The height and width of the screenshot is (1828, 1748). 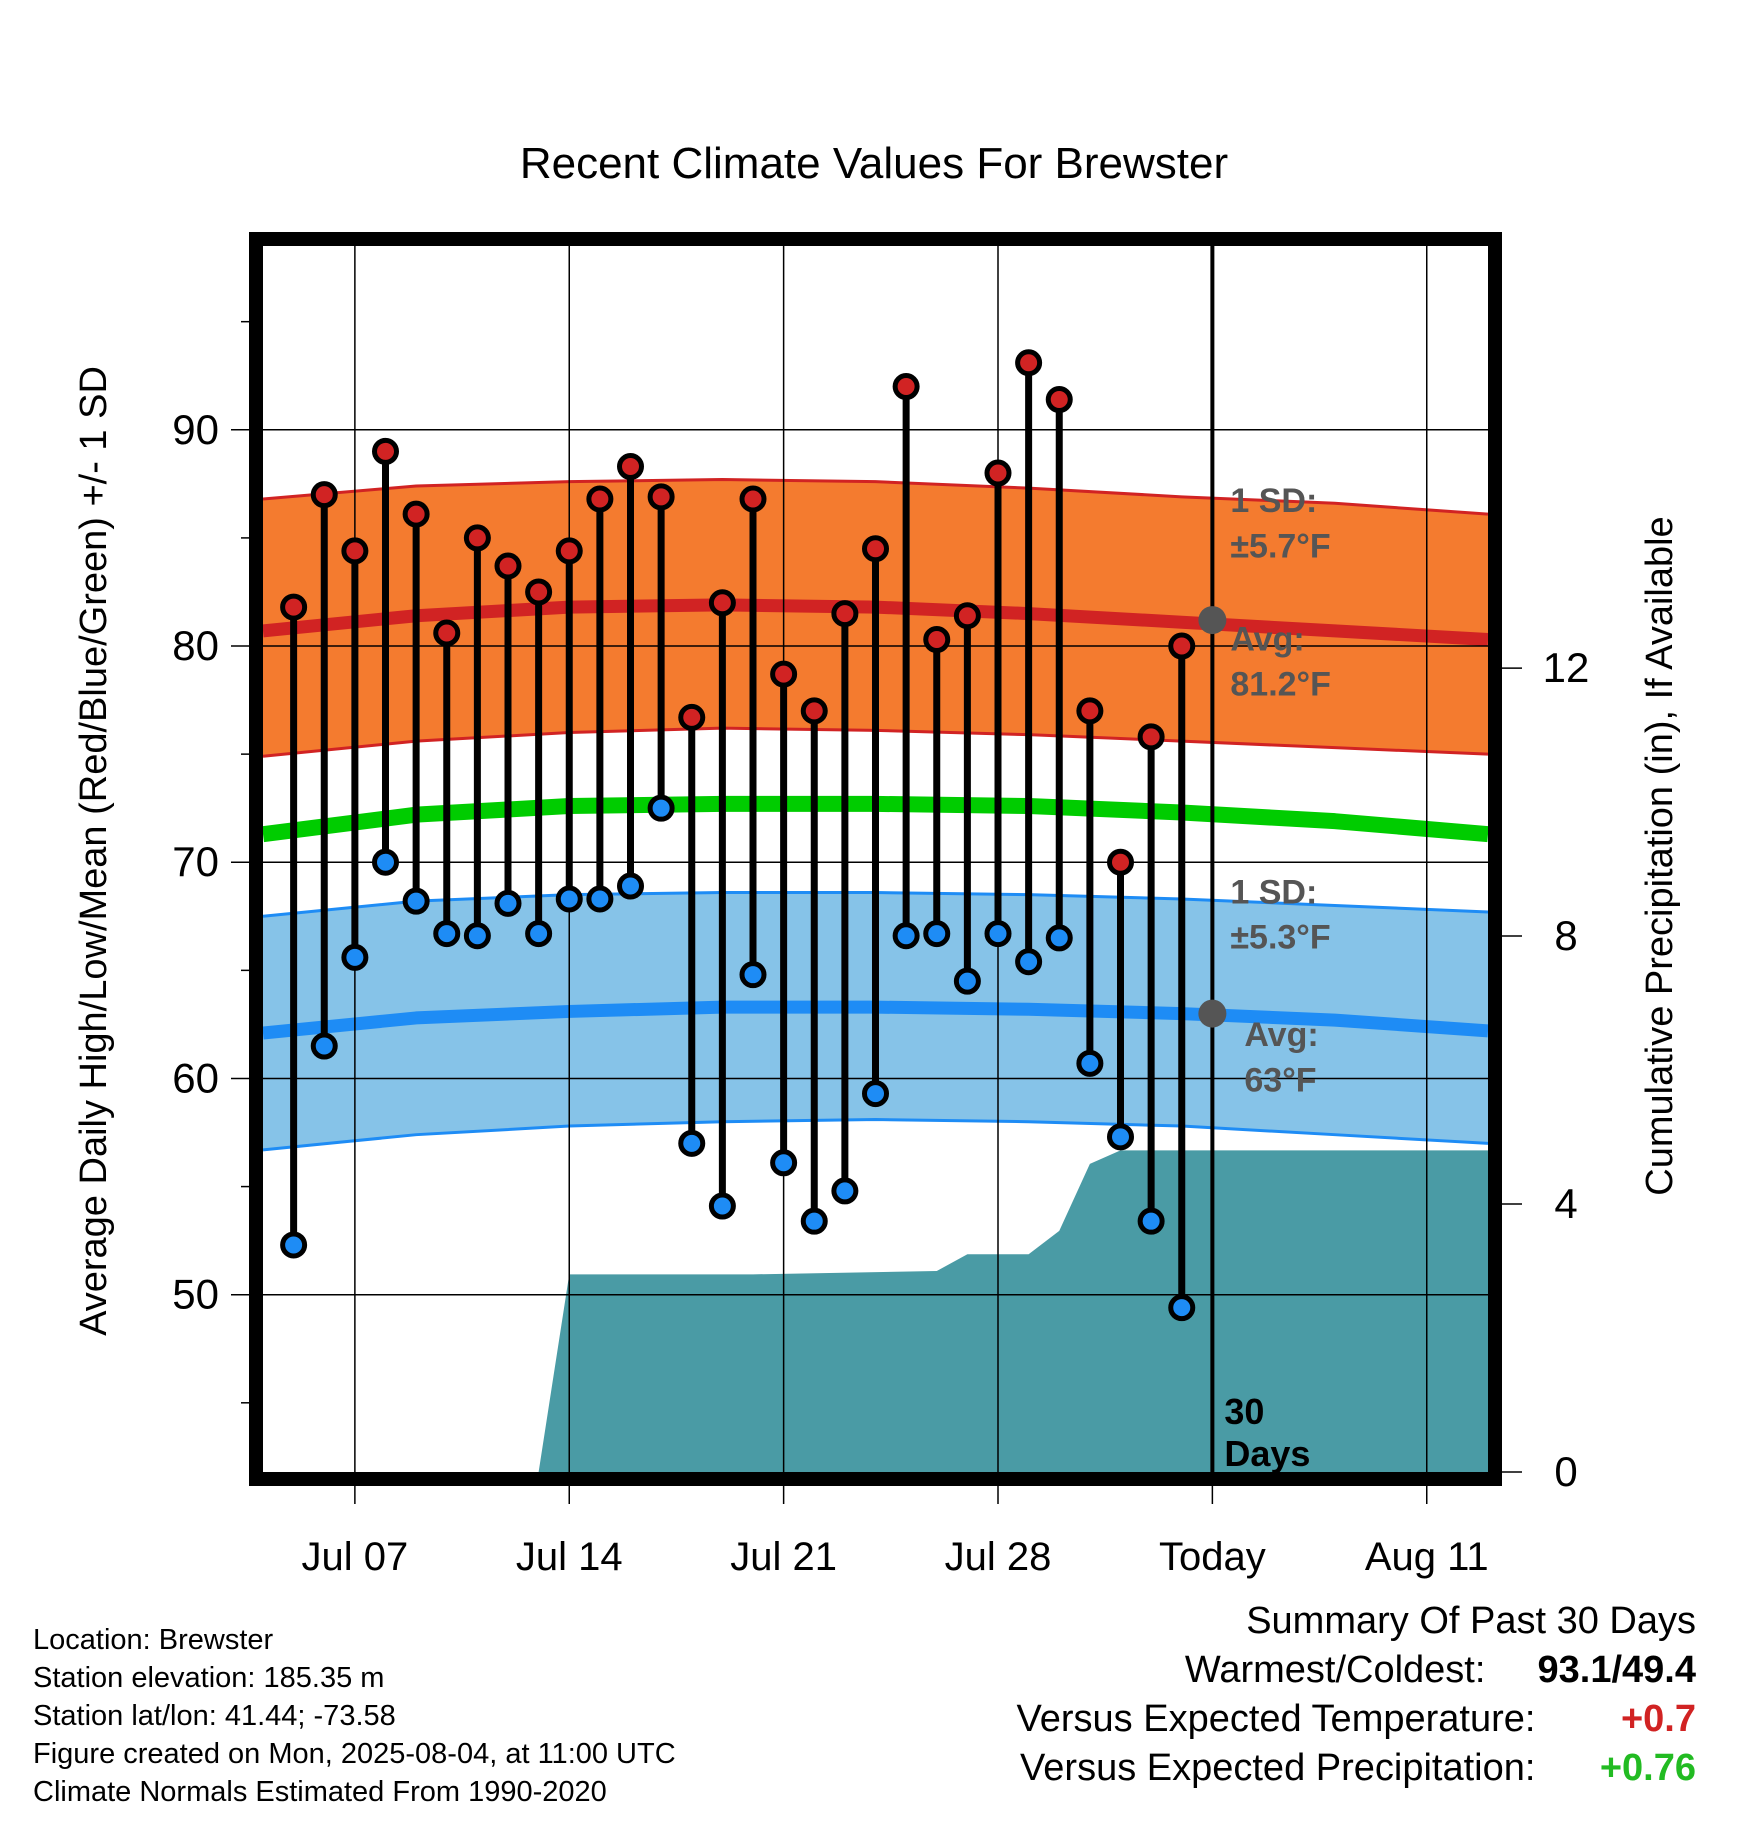 I want to click on high-sd-value: ±5.7°F, so click(x=1280, y=546).